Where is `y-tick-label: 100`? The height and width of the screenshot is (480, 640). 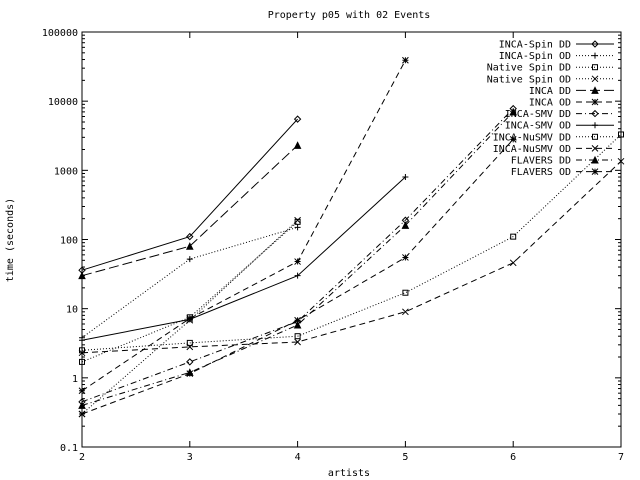
y-tick-label: 100 is located at coordinates (69, 241).